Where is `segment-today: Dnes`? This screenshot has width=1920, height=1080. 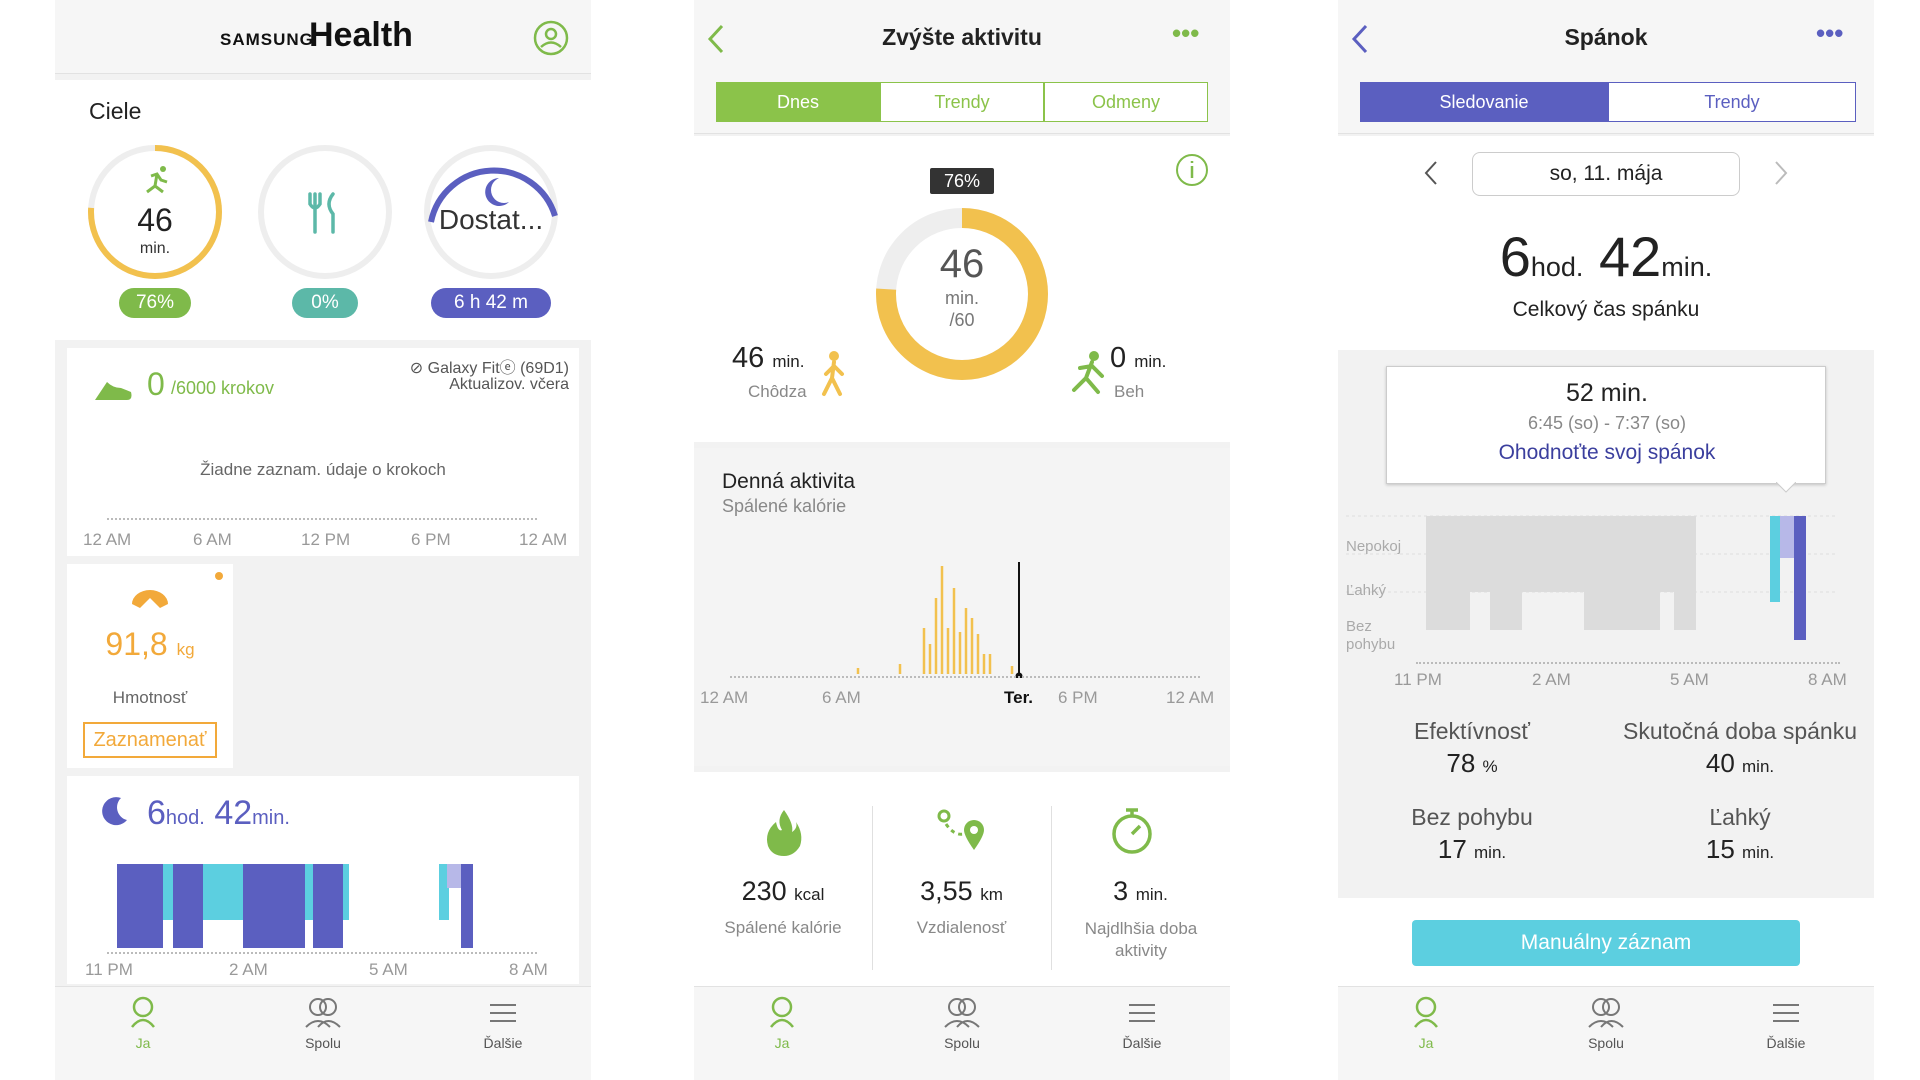
segment-today: Dnes is located at coordinates (798, 102).